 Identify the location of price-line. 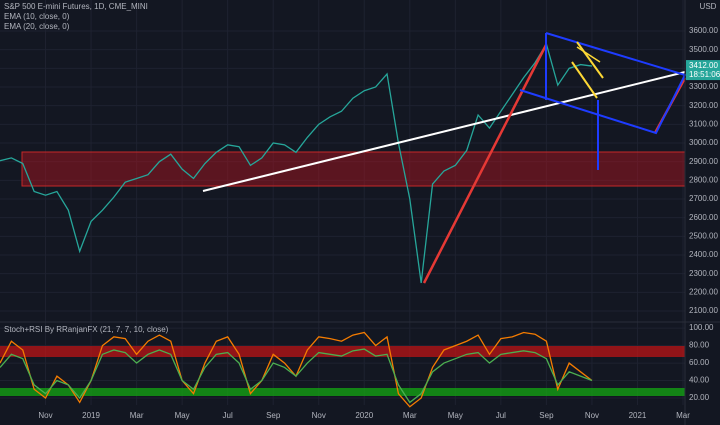
(296, 376).